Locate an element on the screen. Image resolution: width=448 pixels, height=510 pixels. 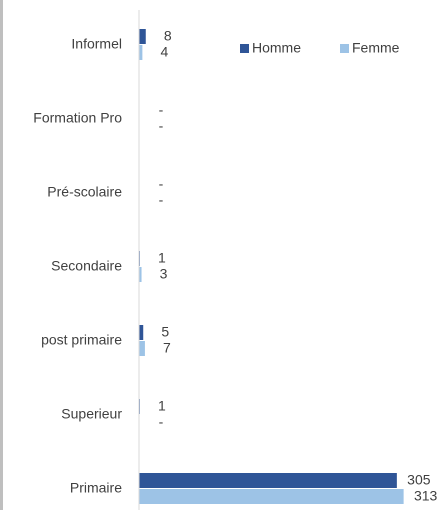
data-label: 305 is located at coordinates (419, 480).